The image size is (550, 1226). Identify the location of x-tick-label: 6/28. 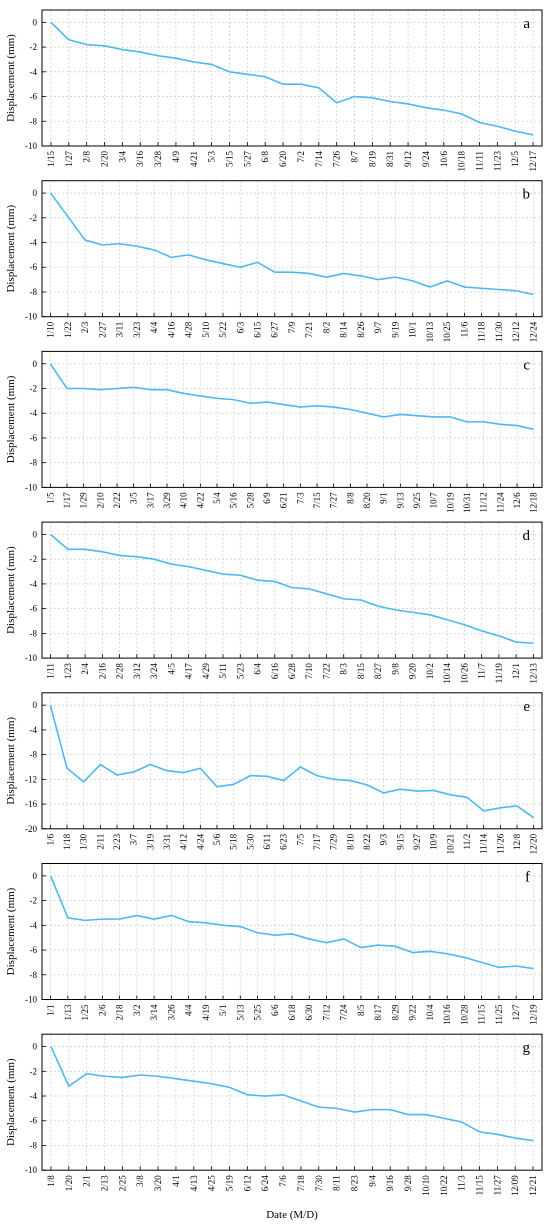
(292, 671).